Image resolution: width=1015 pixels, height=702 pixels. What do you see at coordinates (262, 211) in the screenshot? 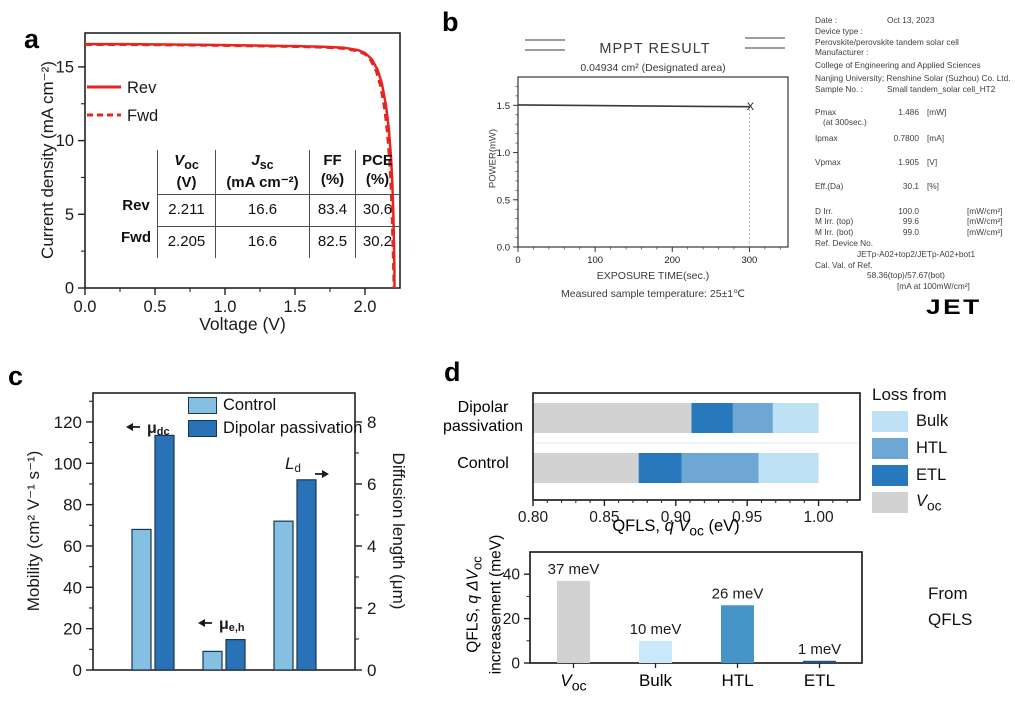
I see `table-value: 16.6` at bounding box center [262, 211].